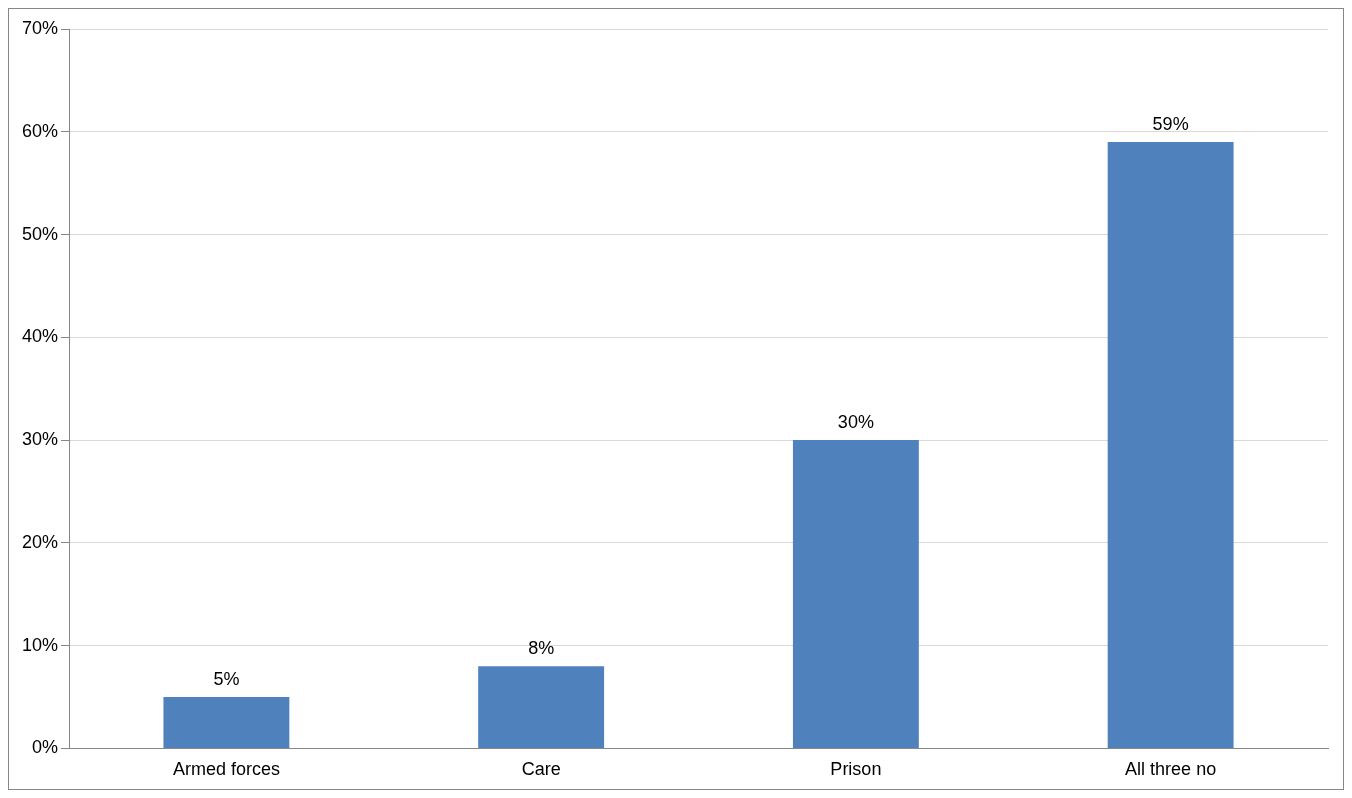 The image size is (1352, 798). Describe the element at coordinates (45, 747) in the screenshot. I see `y-tick-label: 0%` at that location.